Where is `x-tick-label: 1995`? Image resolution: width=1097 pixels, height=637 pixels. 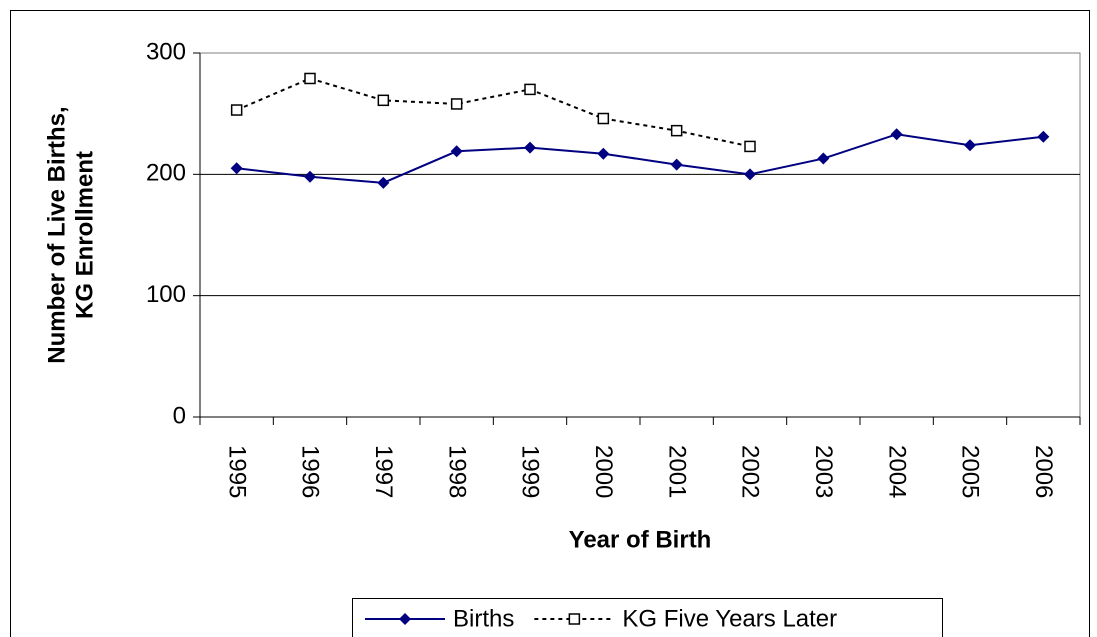 x-tick-label: 1995 is located at coordinates (236, 471).